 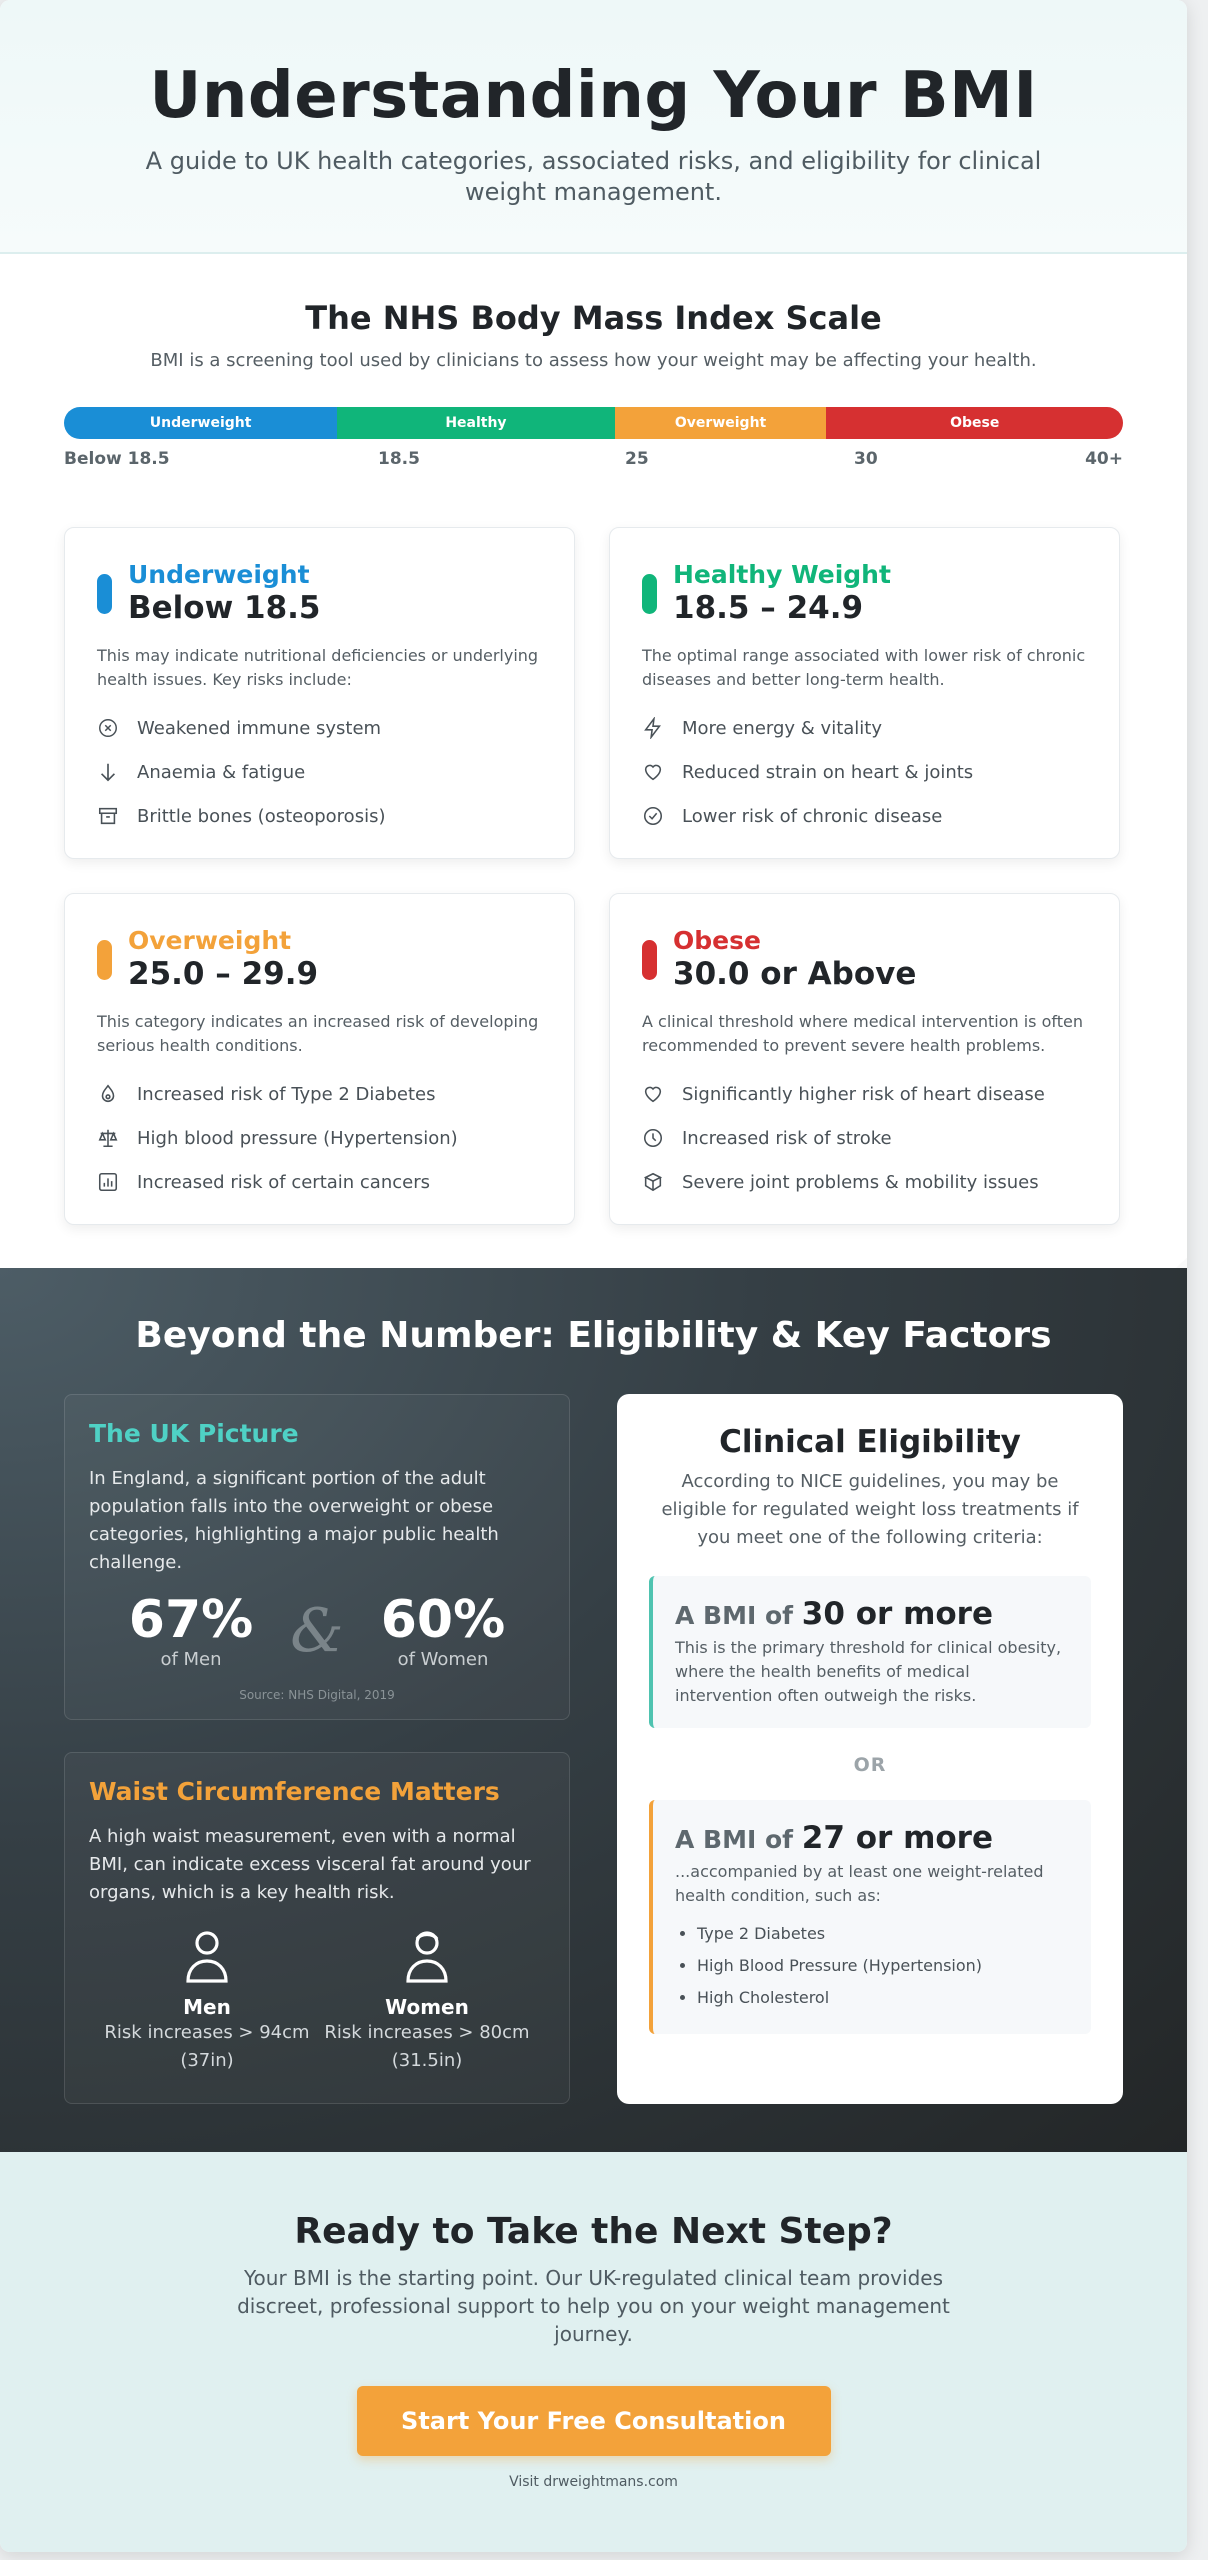 I want to click on risk-item: Reduced strain on heart & joints, so click(x=864, y=772).